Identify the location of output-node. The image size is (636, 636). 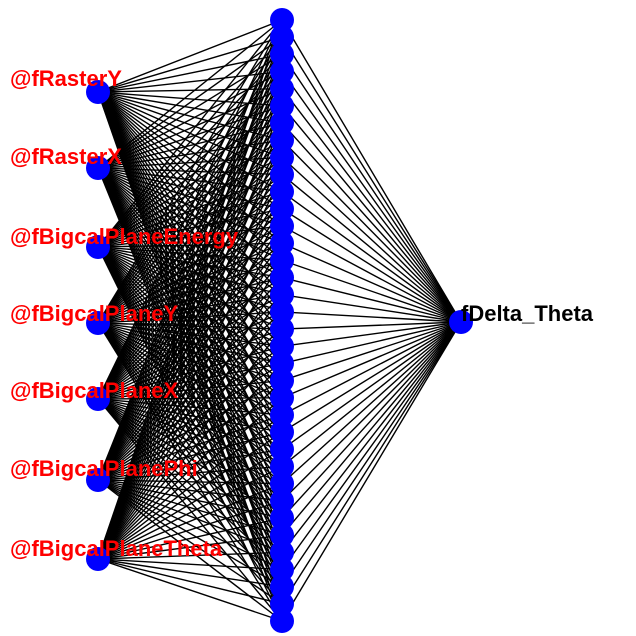
(461, 322).